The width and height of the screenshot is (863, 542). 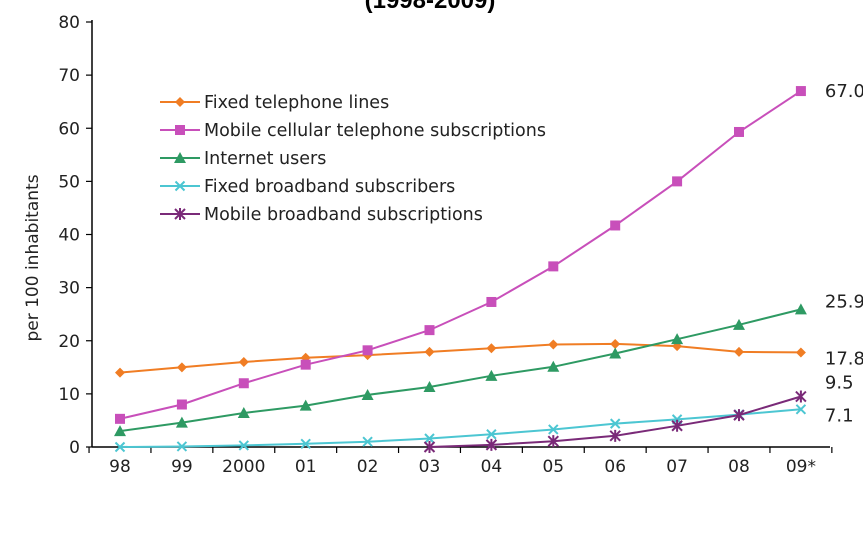 What do you see at coordinates (182, 467) in the screenshot?
I see `x-tick-label: 99` at bounding box center [182, 467].